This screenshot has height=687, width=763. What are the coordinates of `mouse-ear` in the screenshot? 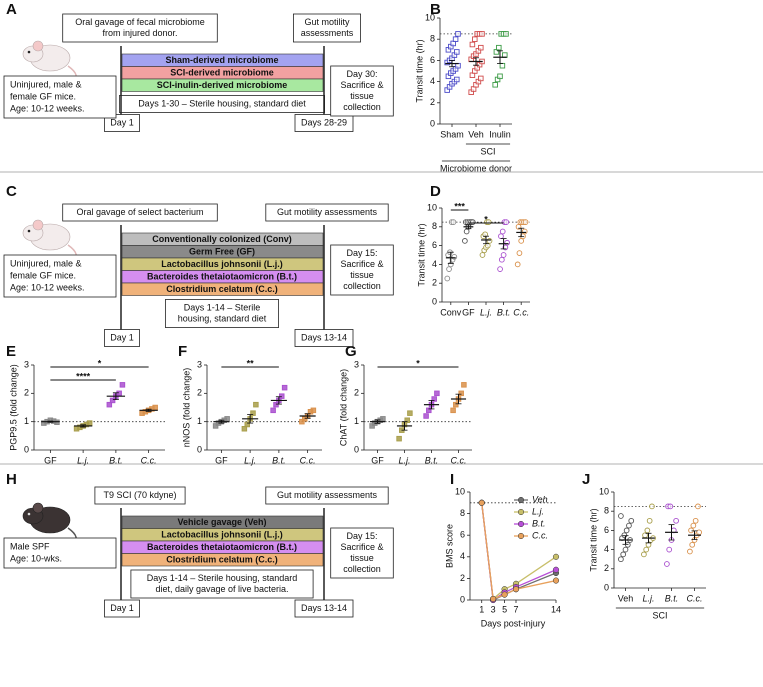 It's located at (38, 508).